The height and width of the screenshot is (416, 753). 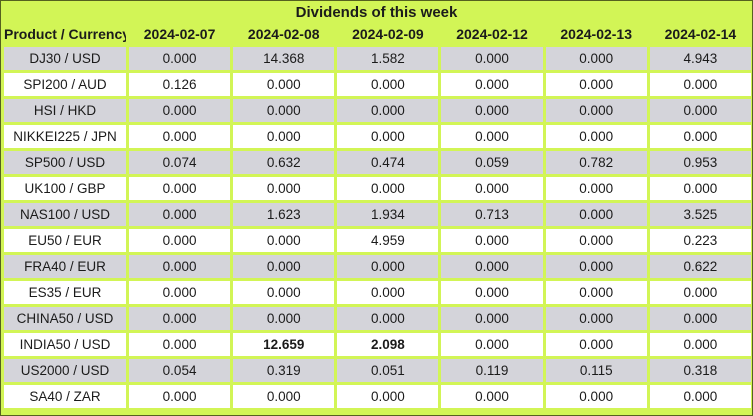 I want to click on product-cell: FRA40 / EUR, so click(x=65, y=266).